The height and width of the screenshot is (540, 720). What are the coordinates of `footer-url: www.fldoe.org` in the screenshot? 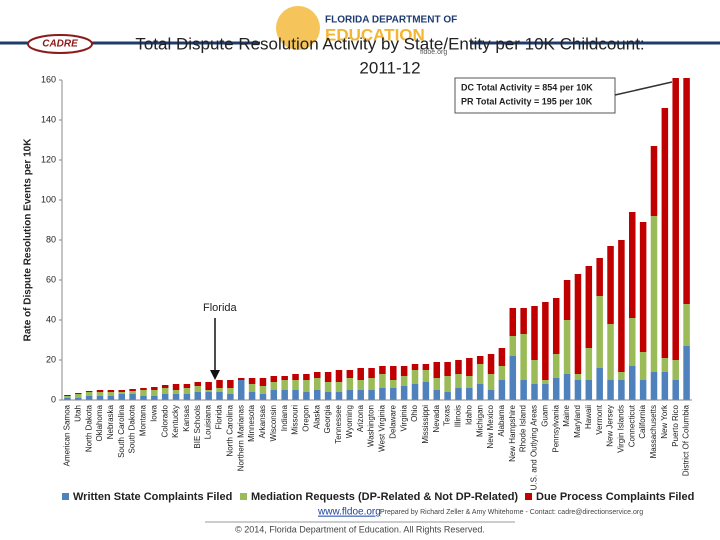 It's located at (349, 512).